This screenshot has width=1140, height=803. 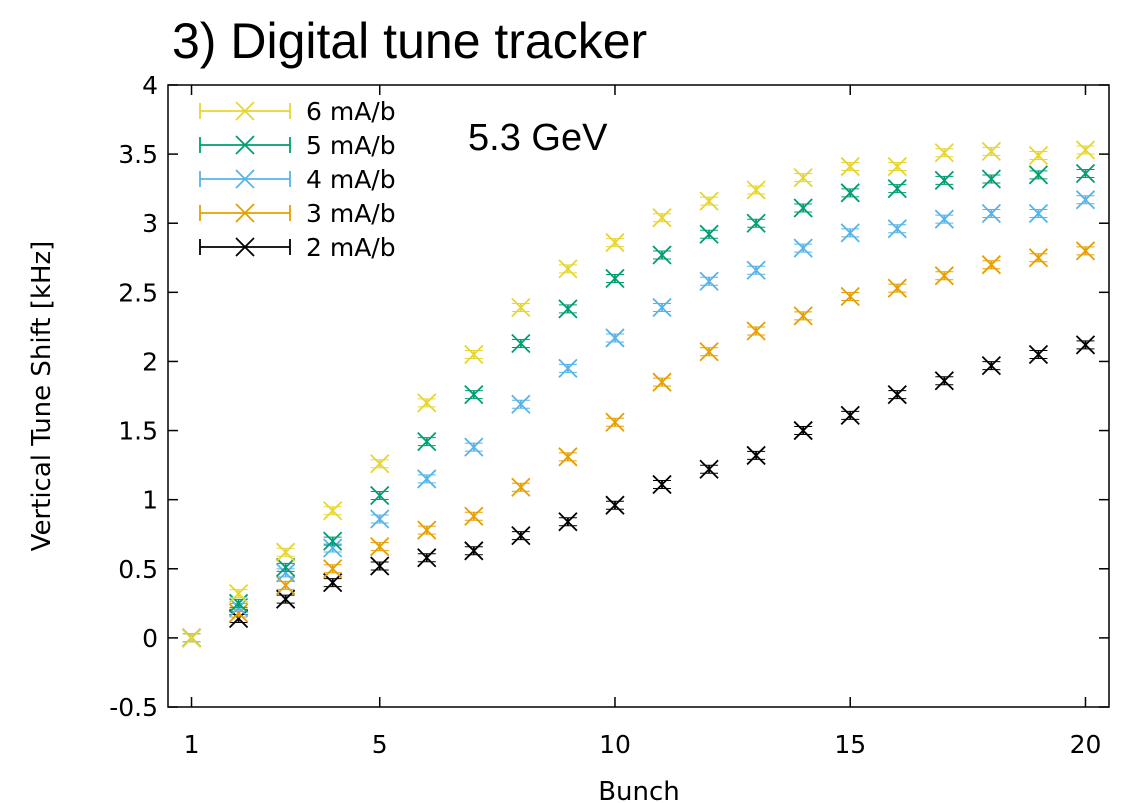 I want to click on energy-annotation: 5.3 GeV, so click(x=538, y=138).